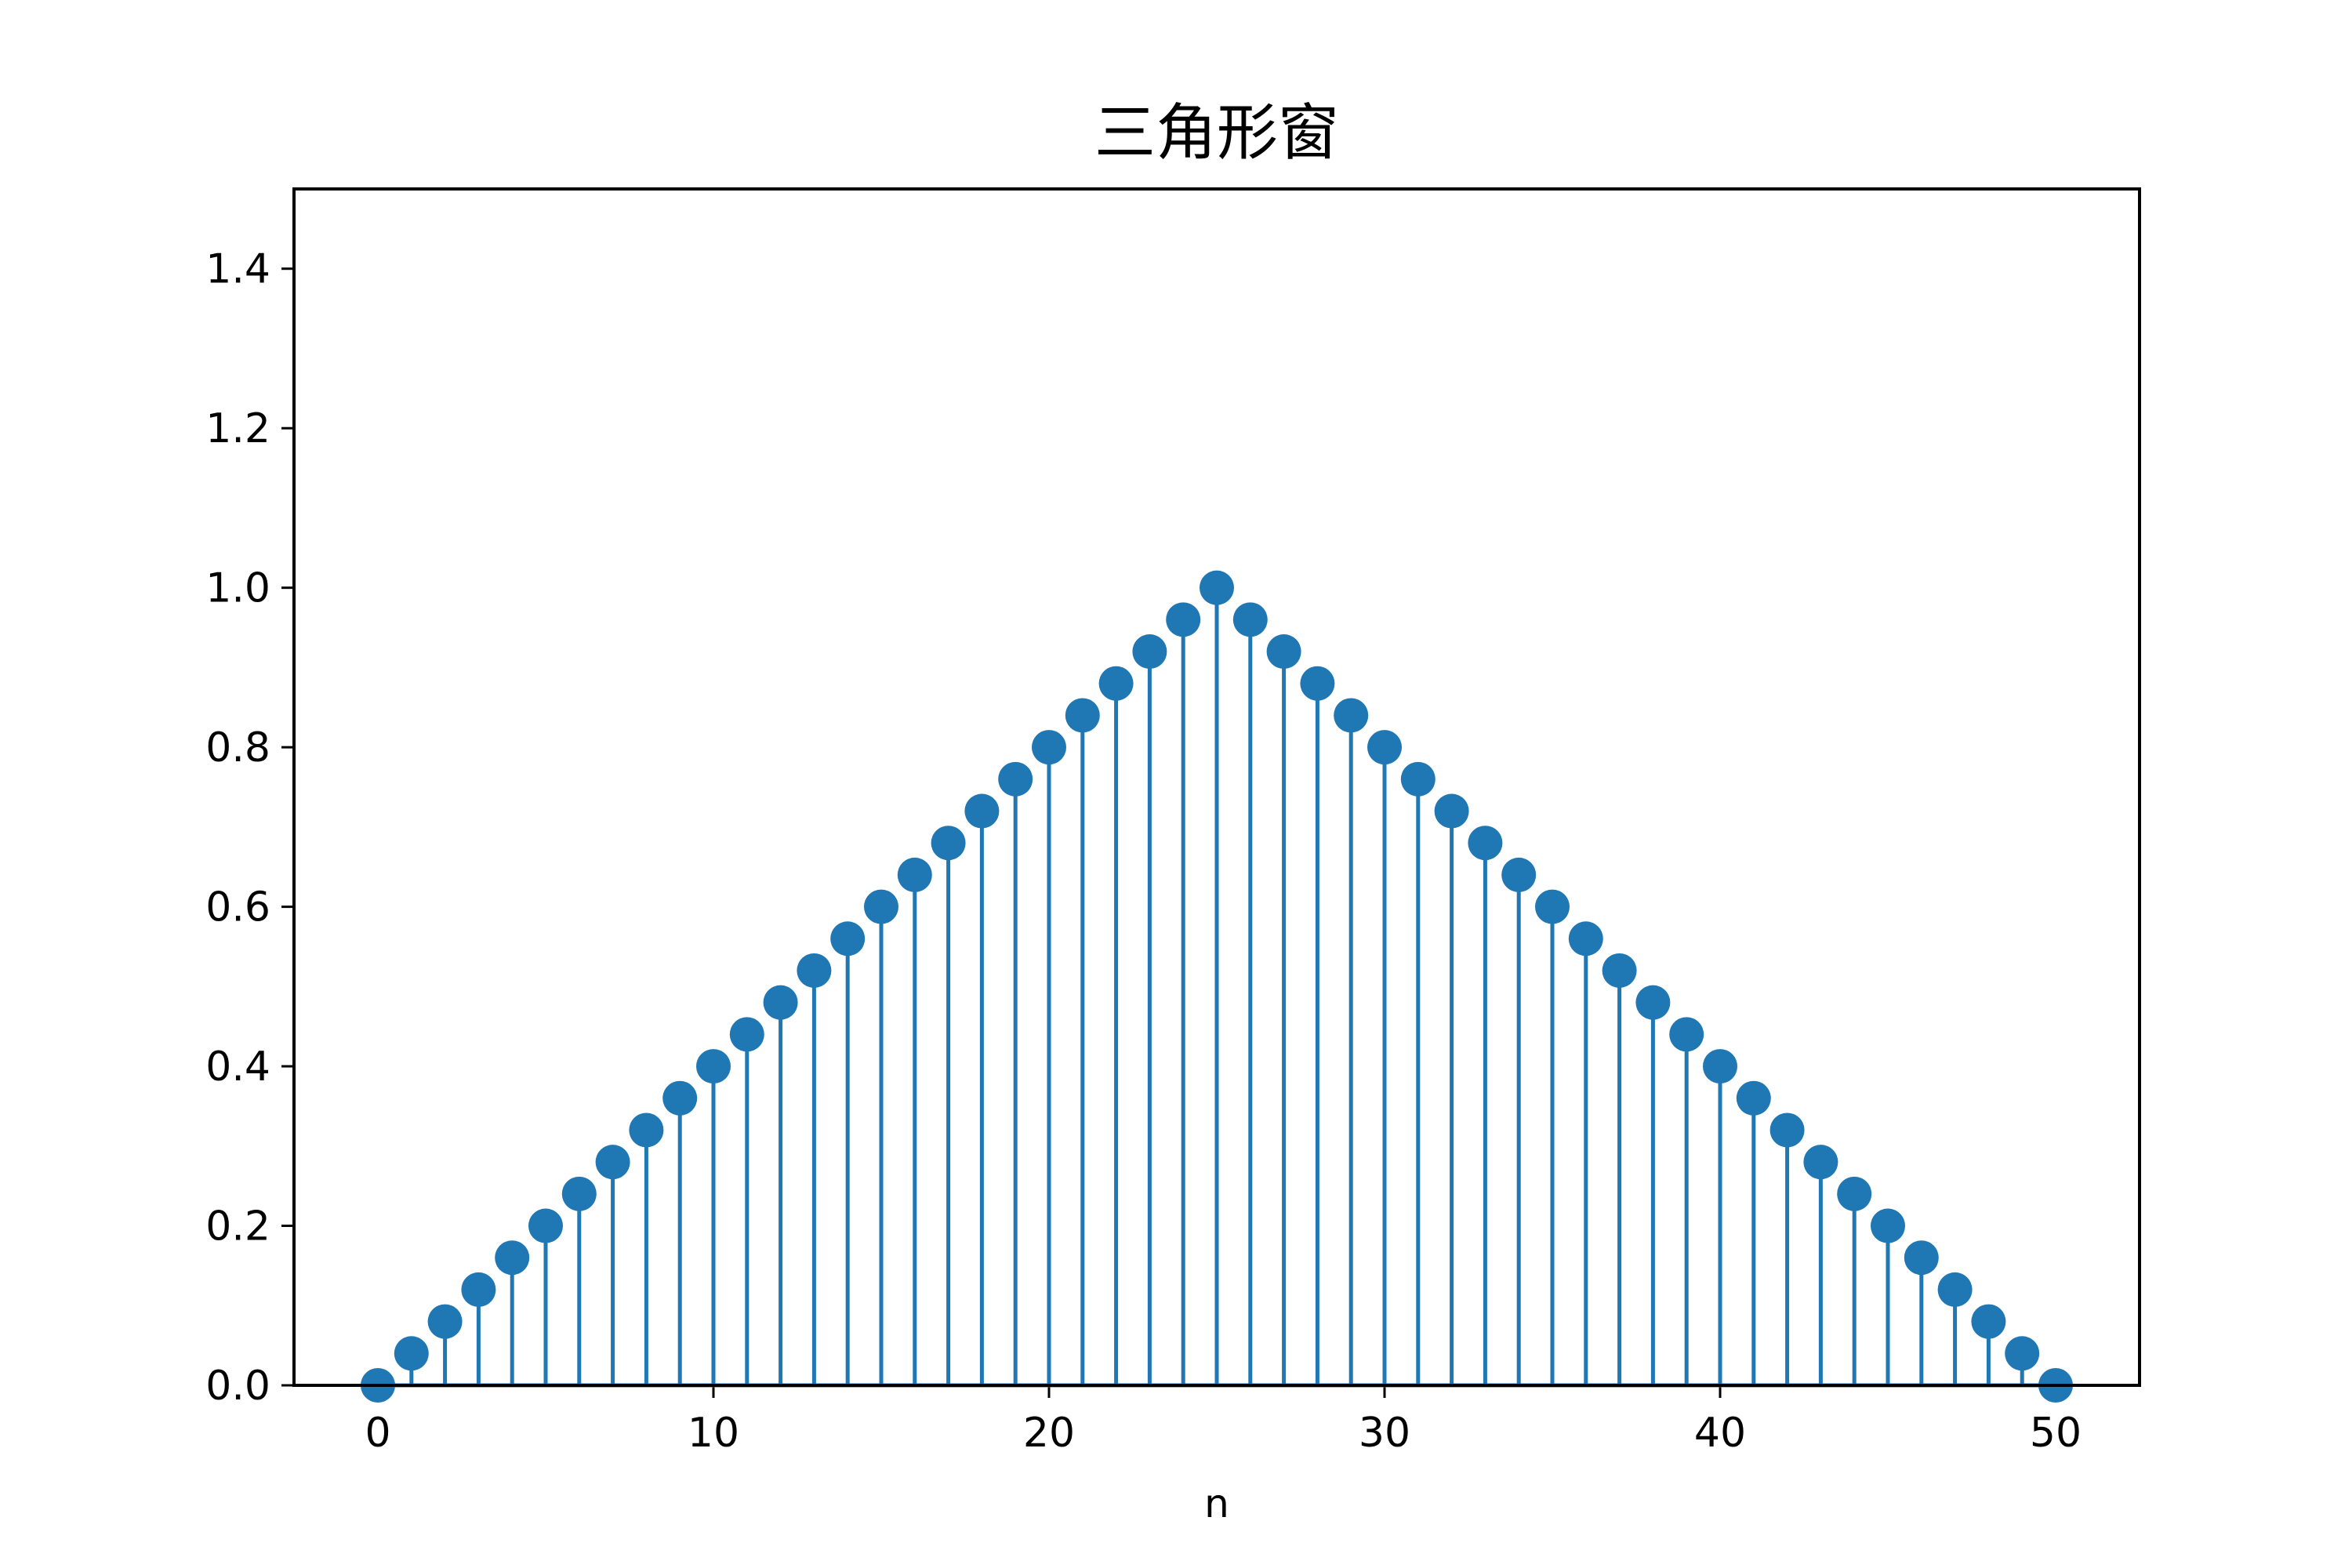  What do you see at coordinates (238, 747) in the screenshot?
I see `y-tick-label: 0.8` at bounding box center [238, 747].